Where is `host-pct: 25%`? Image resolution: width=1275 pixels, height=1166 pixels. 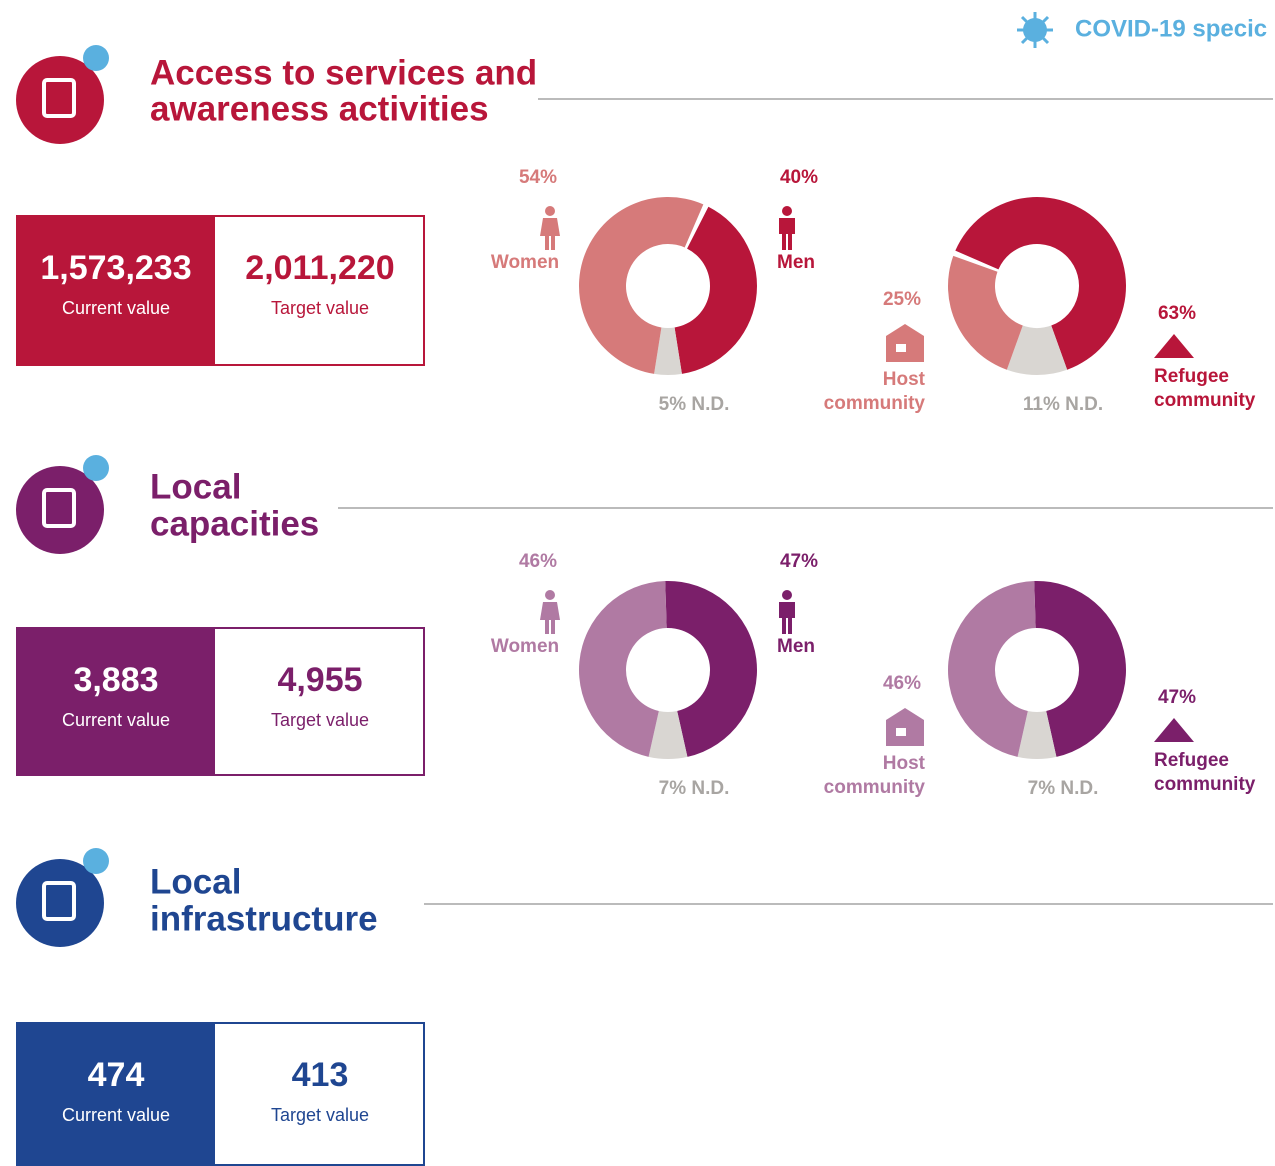 host-pct: 25% is located at coordinates (902, 299).